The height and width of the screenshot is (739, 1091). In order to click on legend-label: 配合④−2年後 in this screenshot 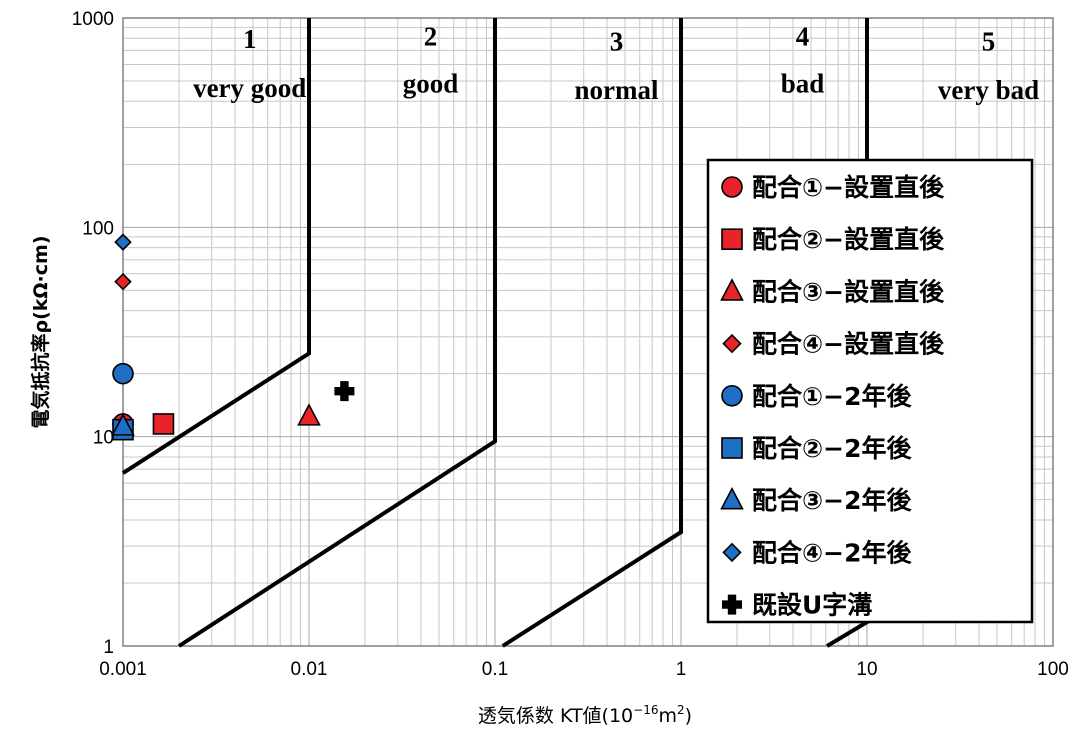, I will do `click(832, 552)`.